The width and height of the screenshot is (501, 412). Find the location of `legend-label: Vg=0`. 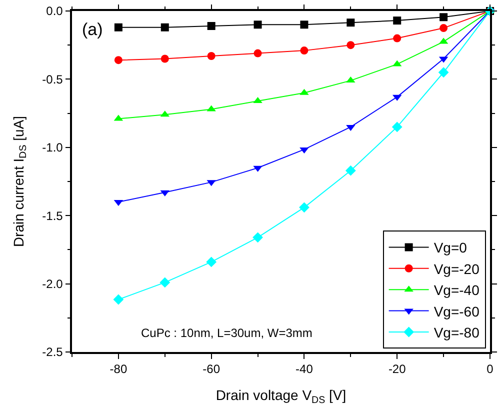

legend-label: Vg=0 is located at coordinates (451, 248).